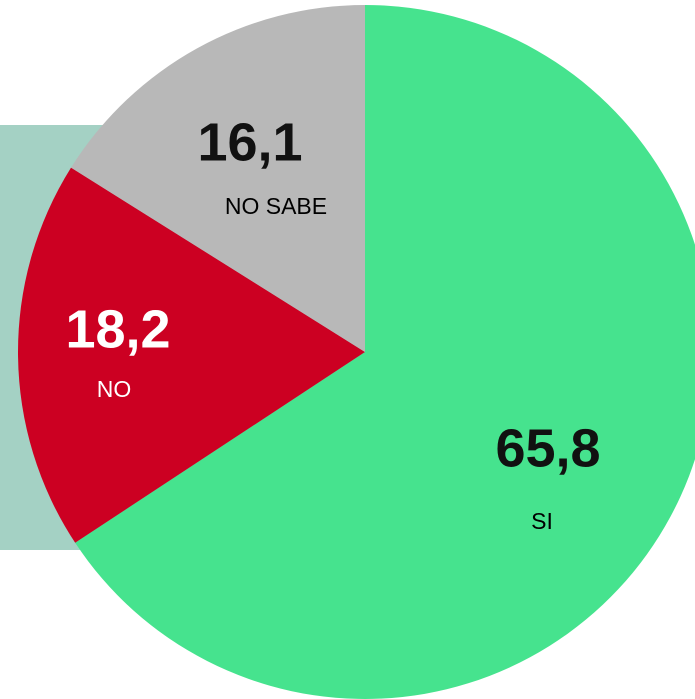  What do you see at coordinates (117, 329) in the screenshot?
I see `value-label: 18,2` at bounding box center [117, 329].